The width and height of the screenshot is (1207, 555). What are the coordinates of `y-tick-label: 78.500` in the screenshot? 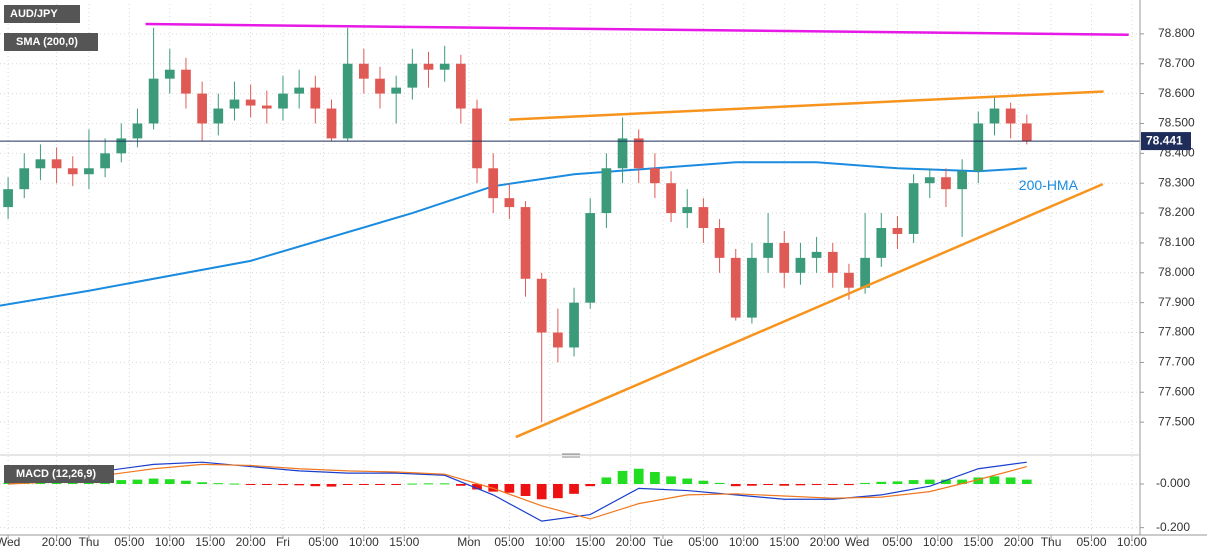 It's located at (1176, 123).